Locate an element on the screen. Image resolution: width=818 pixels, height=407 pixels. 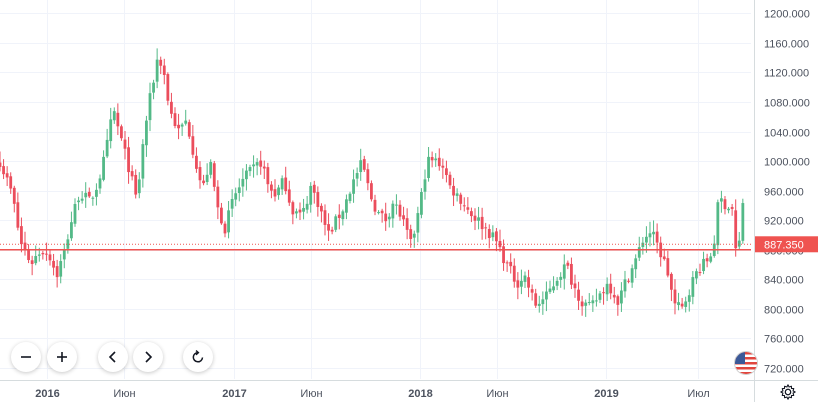
zoom-in-button is located at coordinates (62, 357).